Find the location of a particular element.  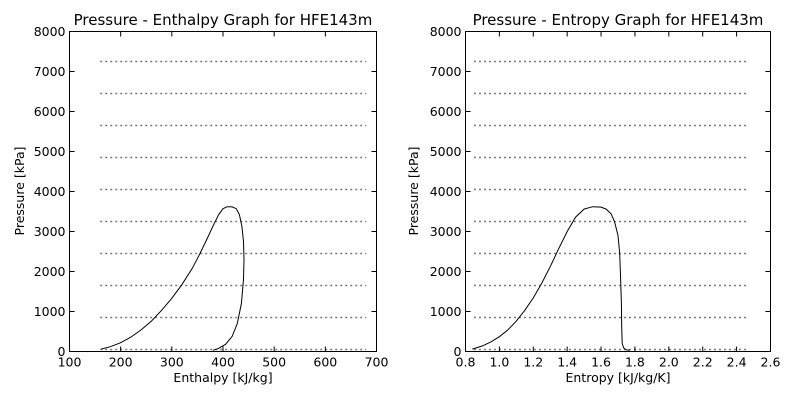

x-tick-label: 2.6 is located at coordinates (771, 362).